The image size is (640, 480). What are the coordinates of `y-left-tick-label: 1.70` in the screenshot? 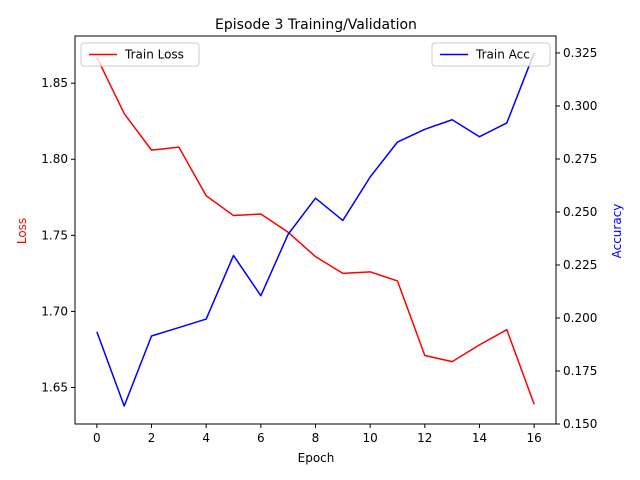 It's located at (54, 311).